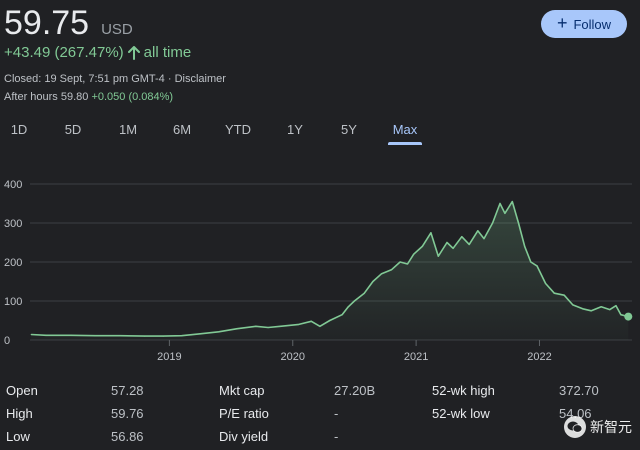  What do you see at coordinates (133, 52) in the screenshot?
I see `arrow-up-icon` at bounding box center [133, 52].